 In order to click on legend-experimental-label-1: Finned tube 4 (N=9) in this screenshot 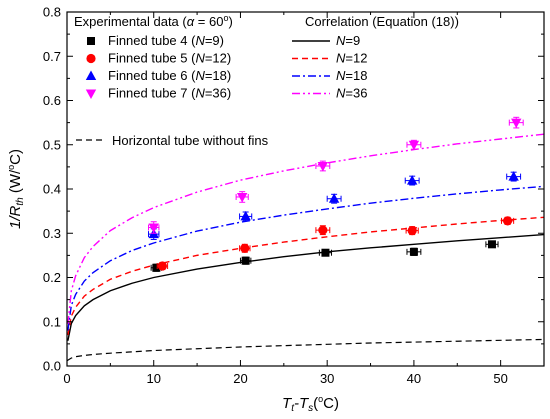, I will do `click(166, 40)`.